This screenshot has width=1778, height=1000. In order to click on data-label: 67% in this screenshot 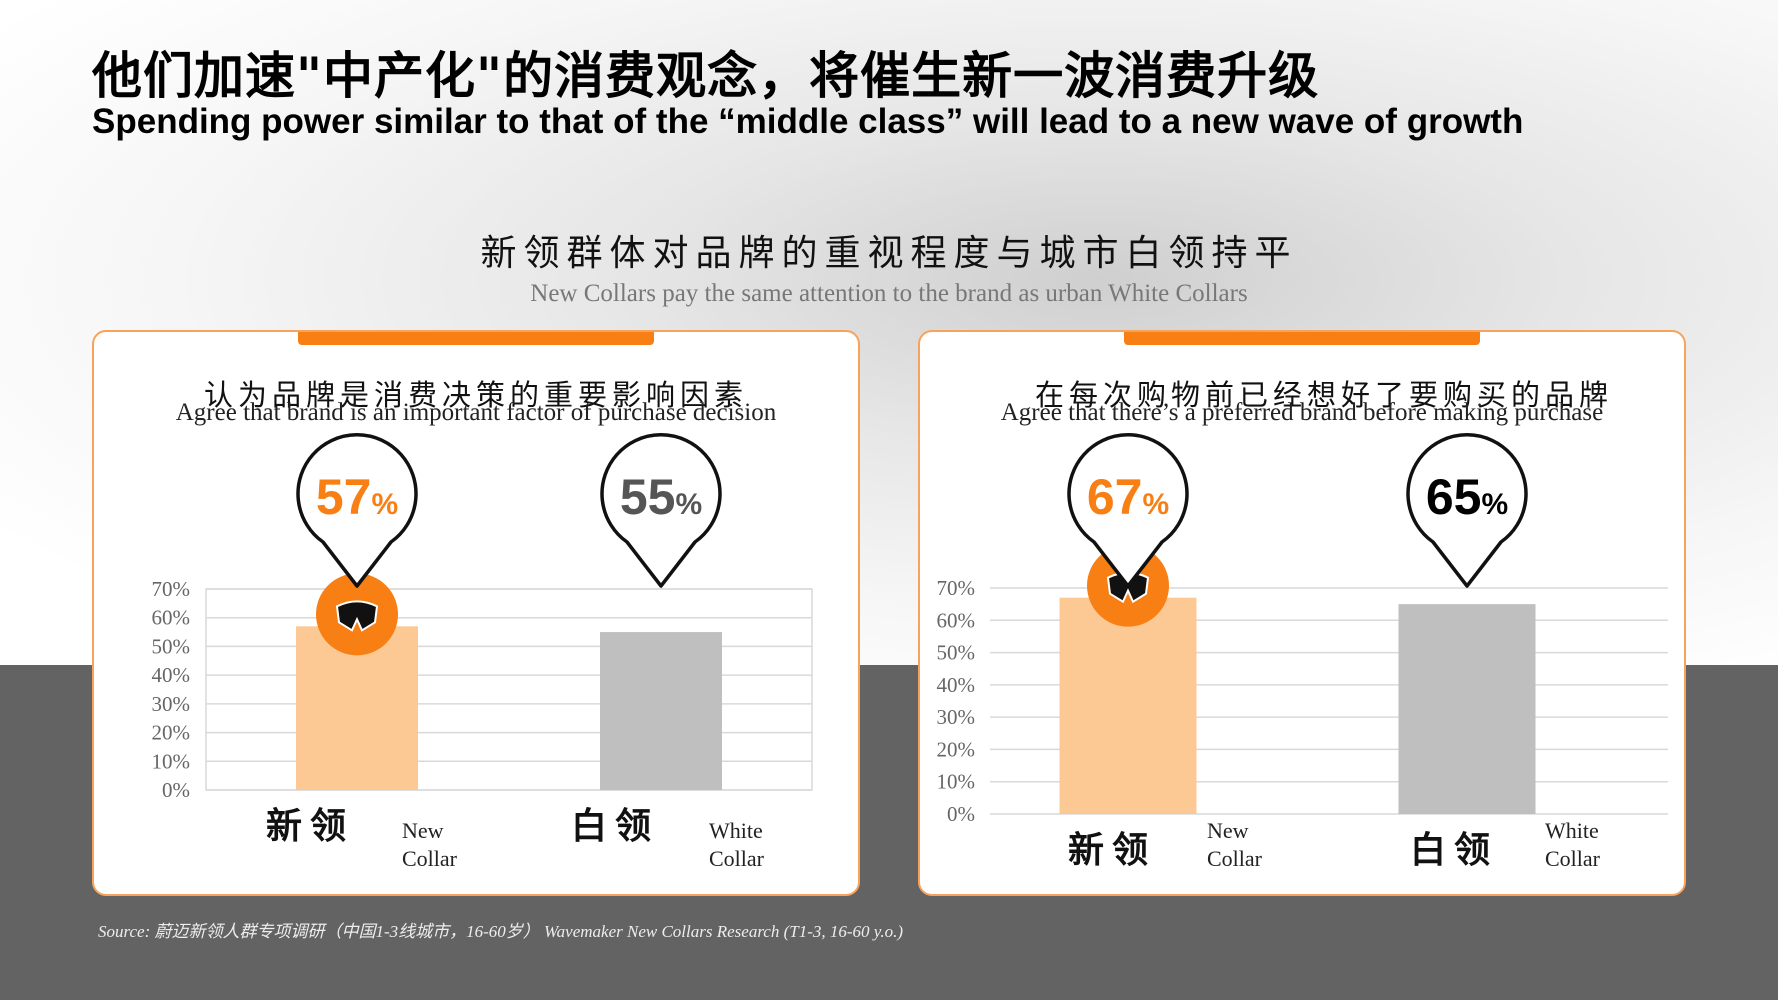, I will do `click(1128, 497)`.